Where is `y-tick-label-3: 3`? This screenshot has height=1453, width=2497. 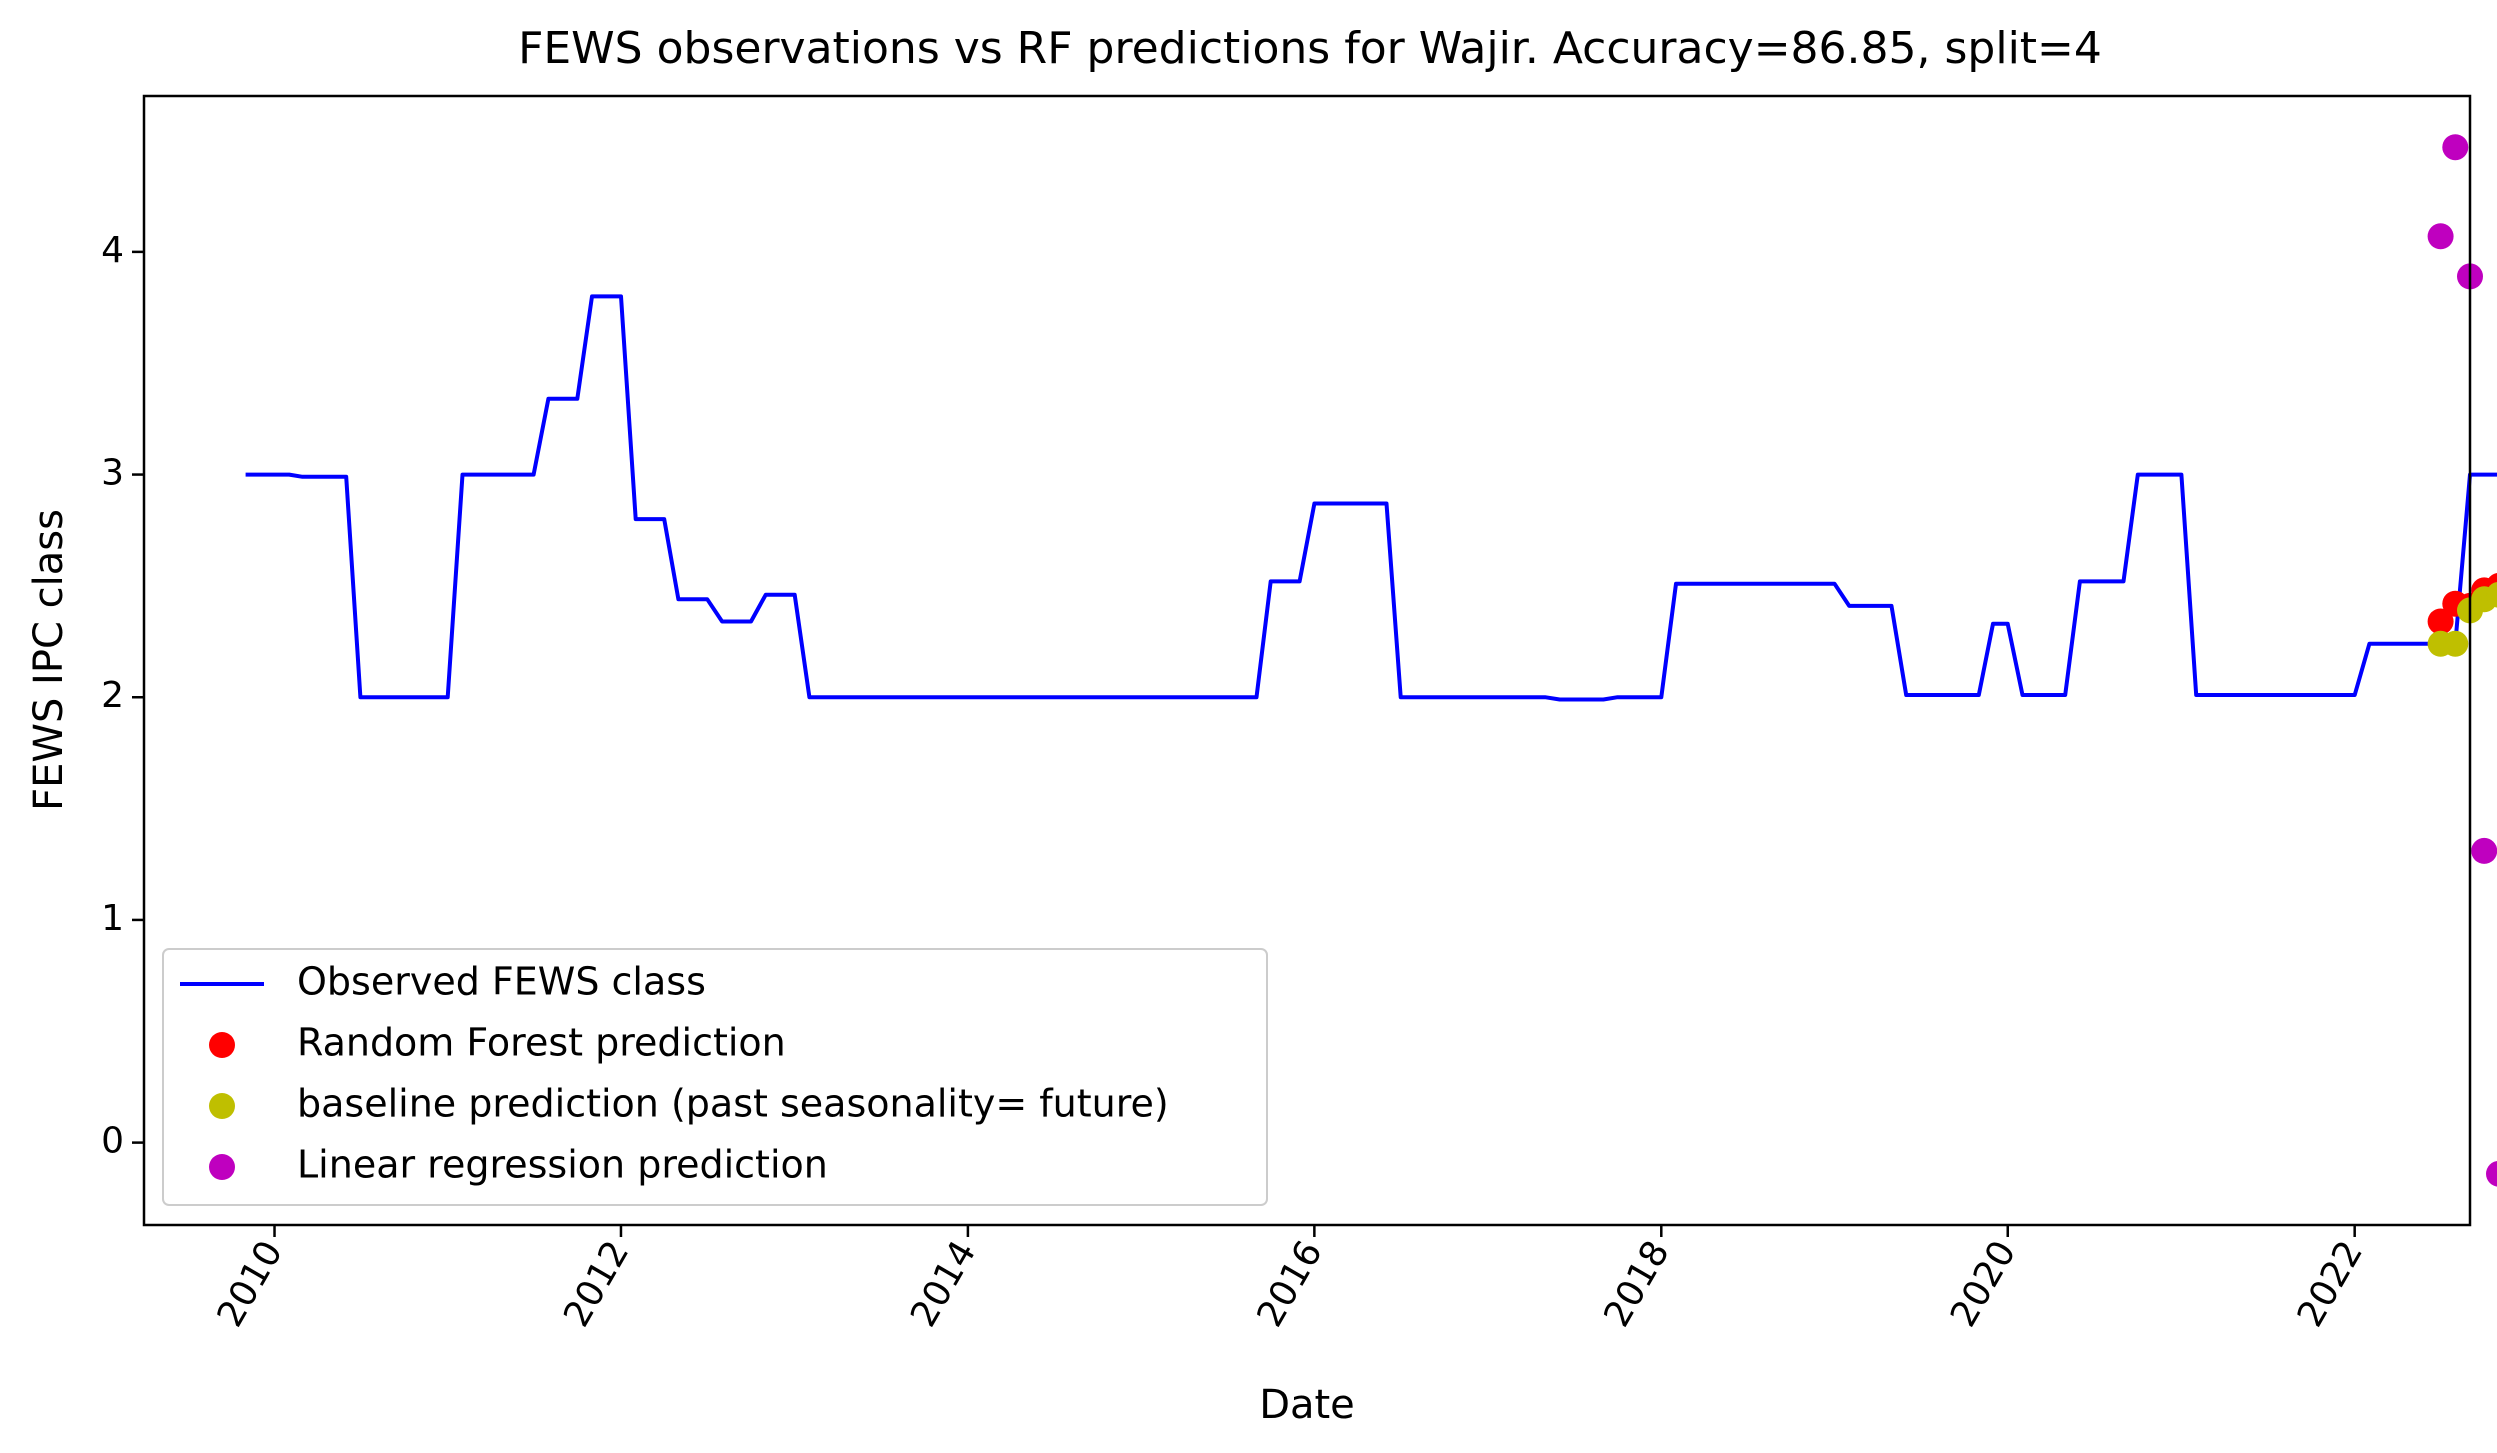 y-tick-label-3: 3 is located at coordinates (112, 473).